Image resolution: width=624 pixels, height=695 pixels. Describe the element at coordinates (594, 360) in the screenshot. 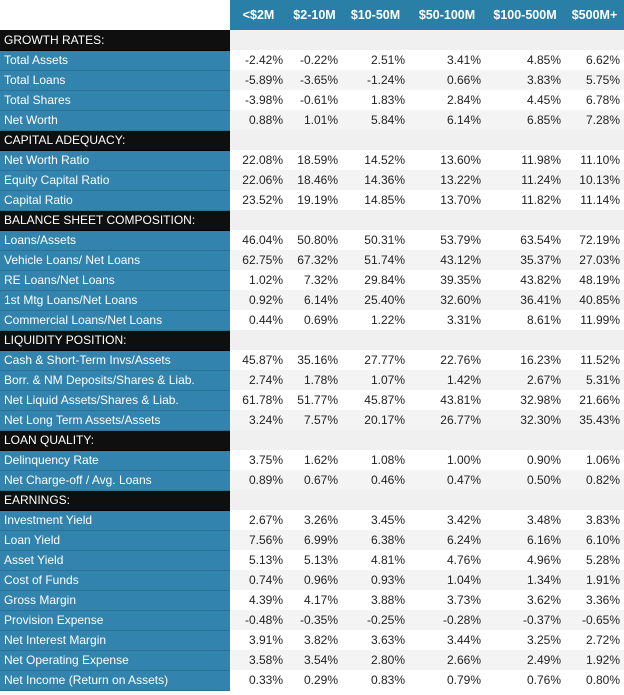

I see `value-cell: 11.52%` at that location.